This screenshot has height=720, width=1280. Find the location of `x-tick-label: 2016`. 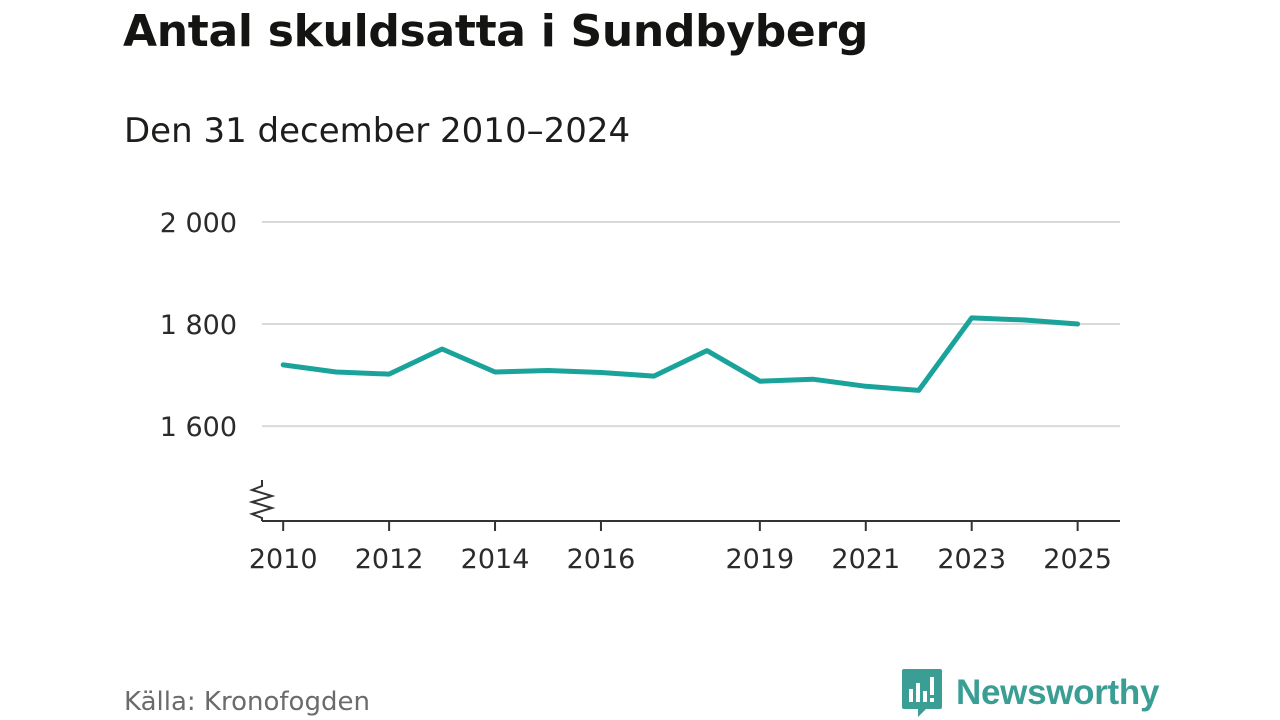

x-tick-label: 2016 is located at coordinates (601, 559).